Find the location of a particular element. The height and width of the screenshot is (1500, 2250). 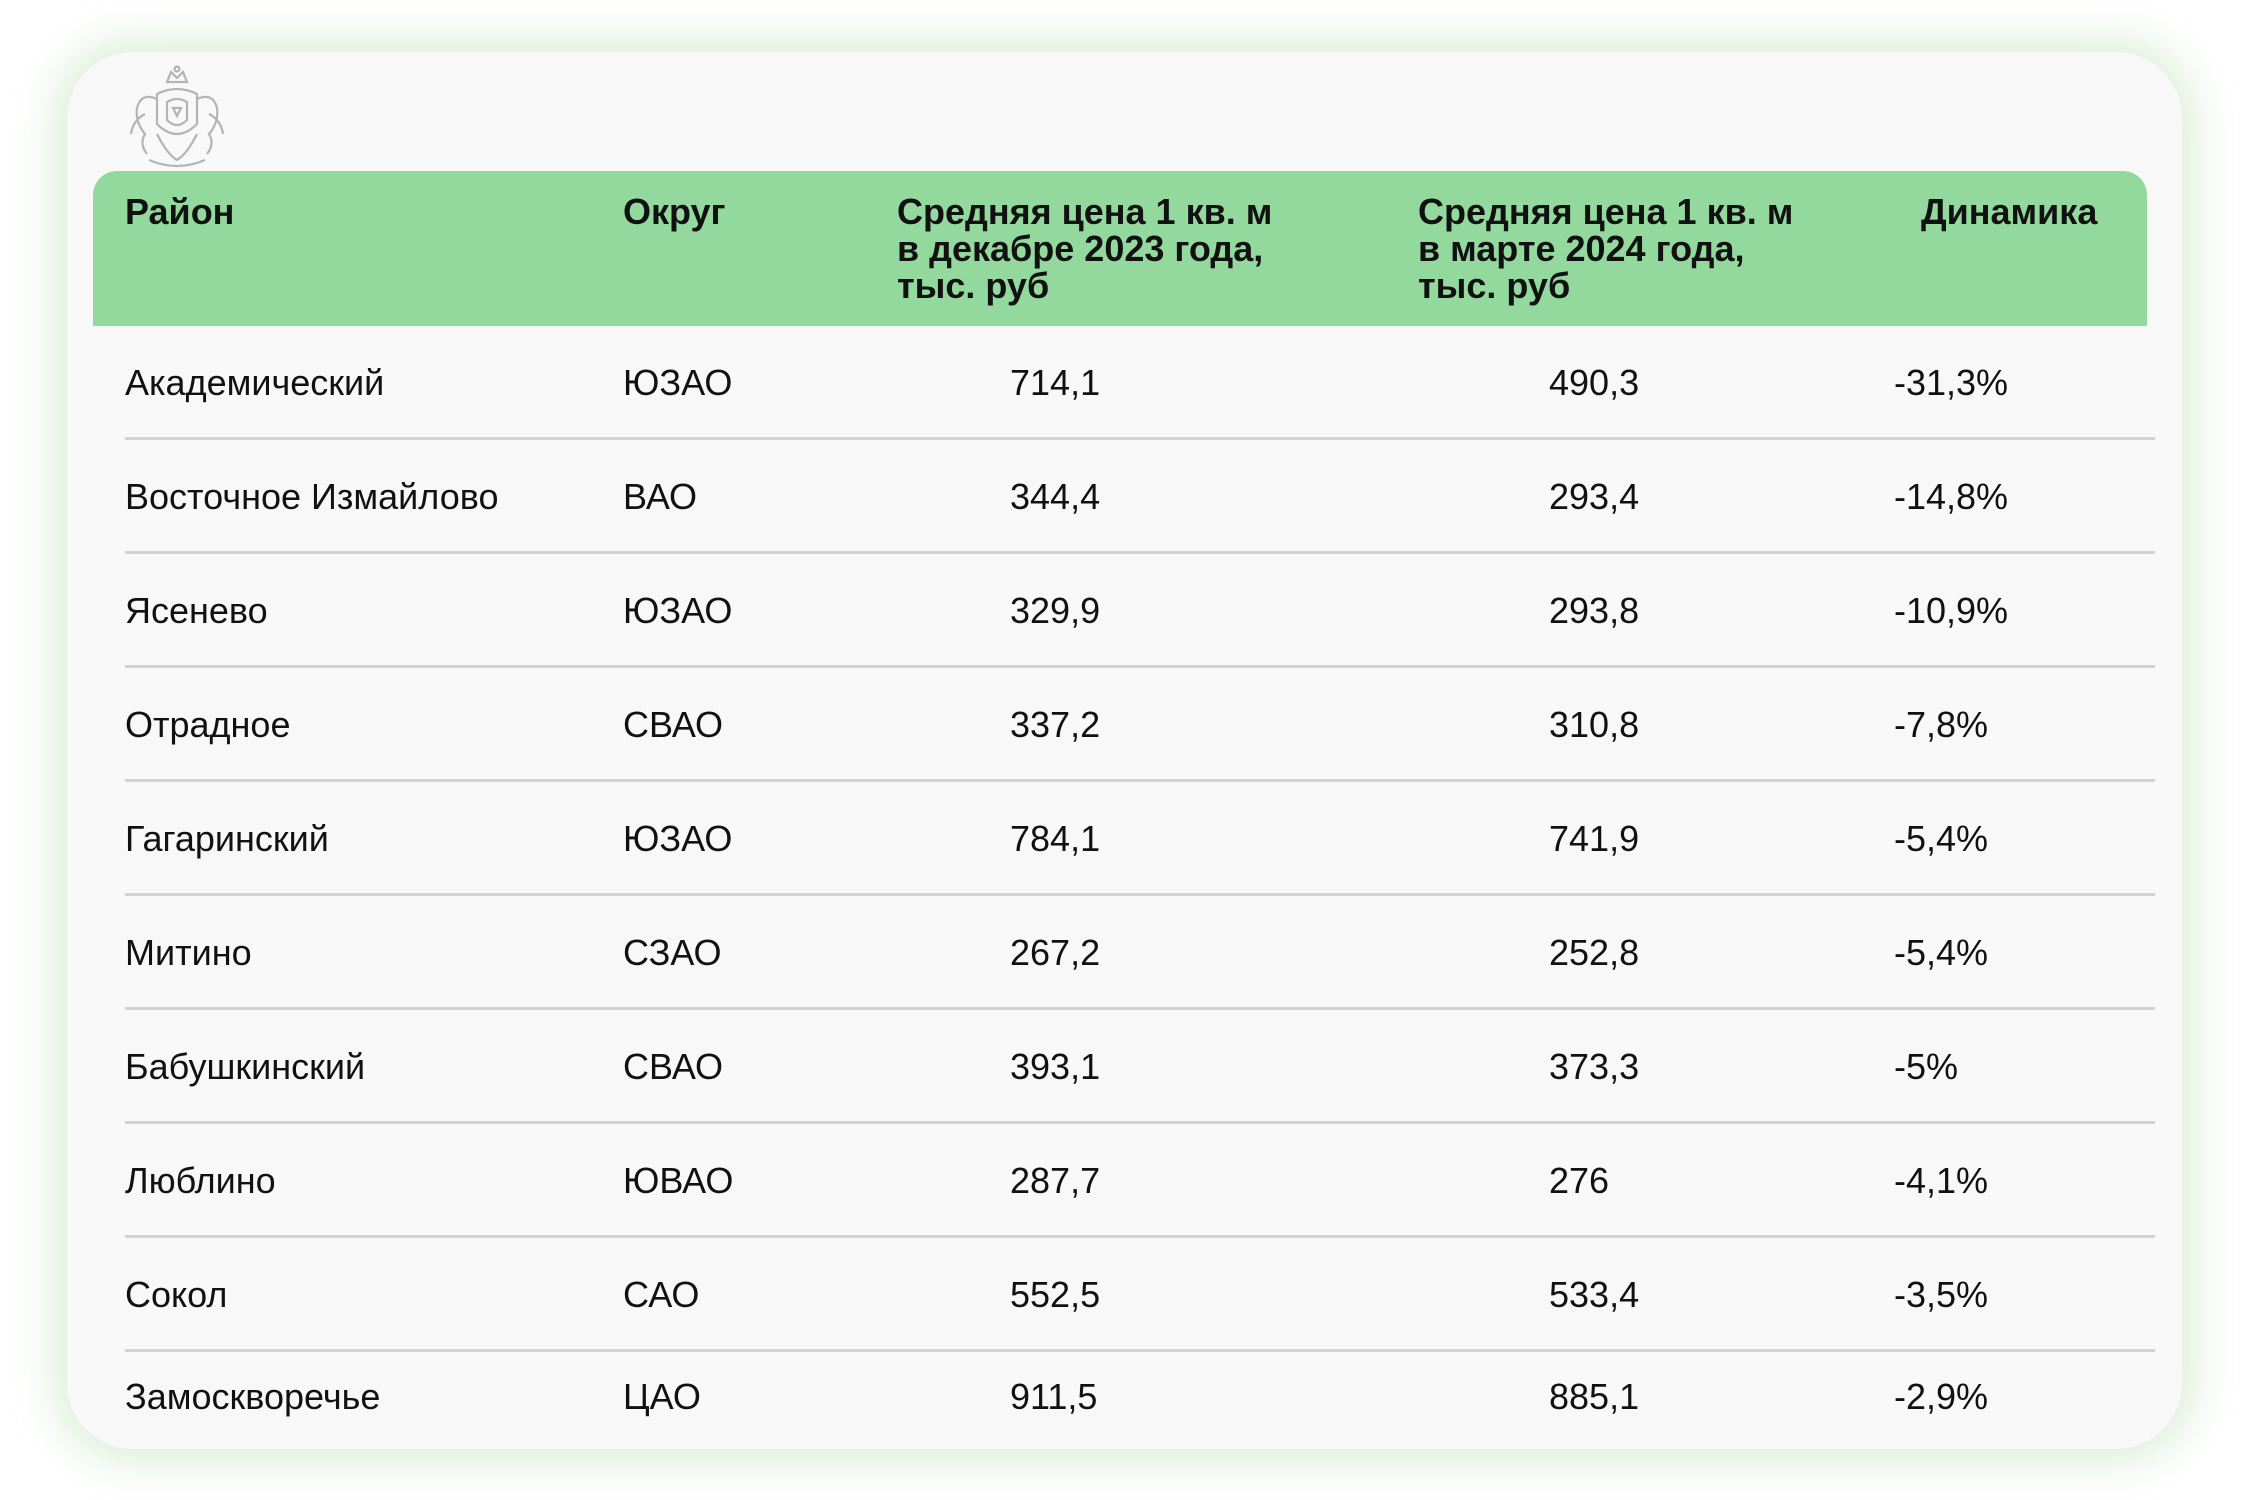

cell-okrug: ЮВАО is located at coordinates (678, 1180).